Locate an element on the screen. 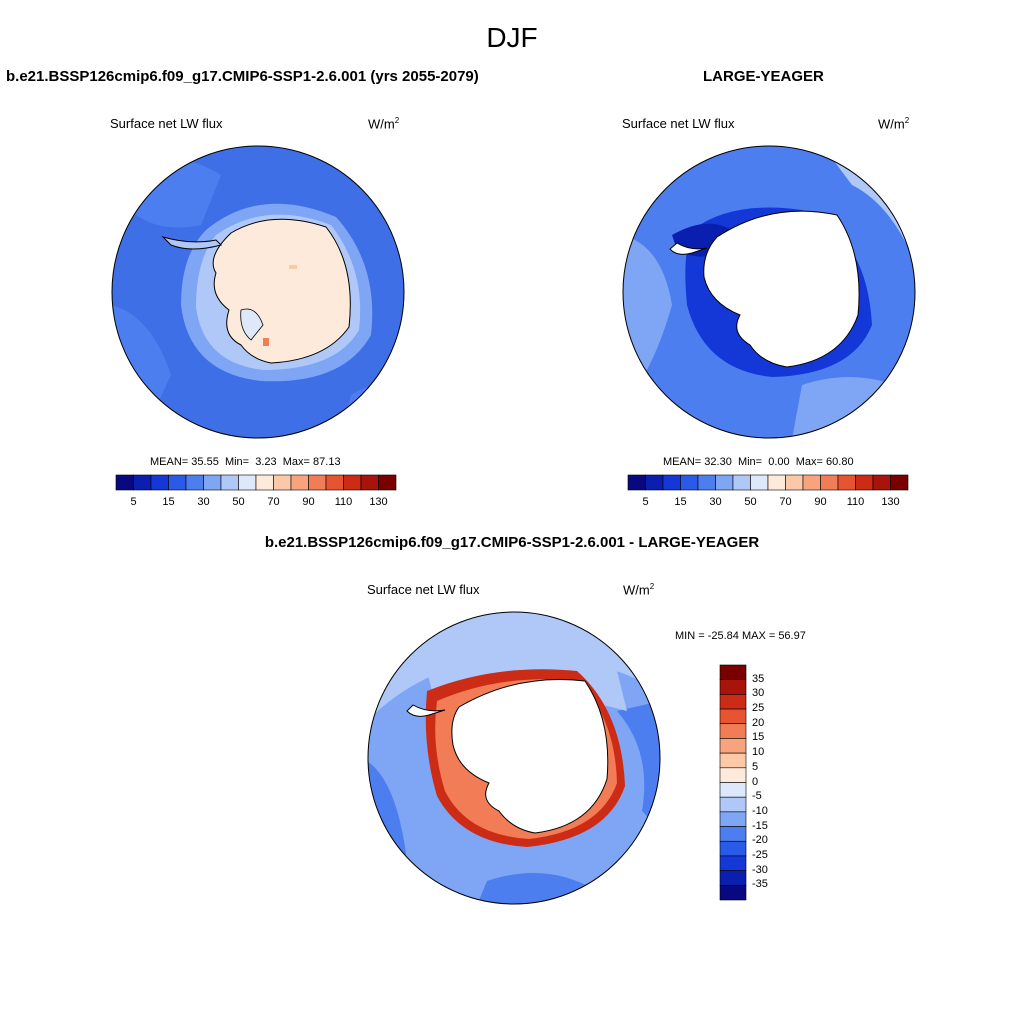 Image resolution: width=1024 pixels, height=1024 pixels. colorbar-tick-label: 90 is located at coordinates (308, 502).